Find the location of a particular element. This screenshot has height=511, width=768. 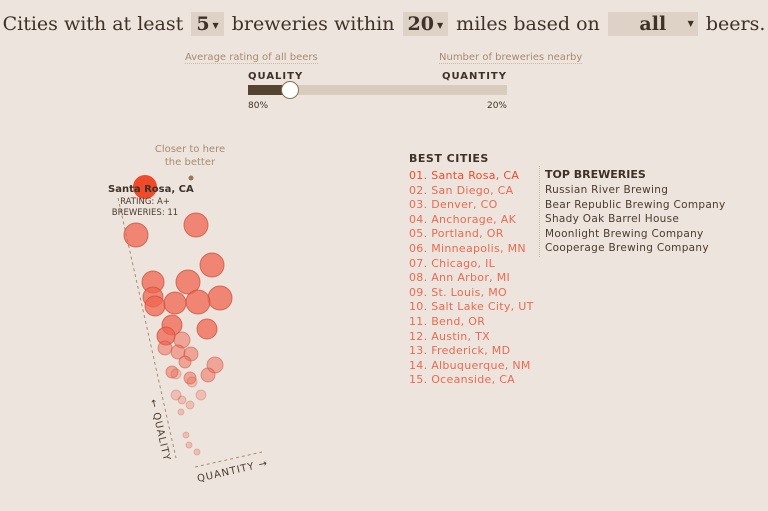

brewery-item: Shady Oak Barrel House is located at coordinates (612, 219).